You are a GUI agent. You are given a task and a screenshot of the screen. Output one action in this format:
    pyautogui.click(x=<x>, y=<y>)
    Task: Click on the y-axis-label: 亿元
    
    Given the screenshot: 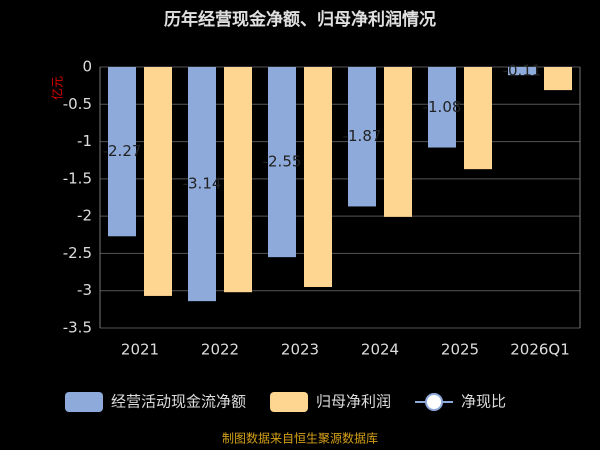 What is the action you would take?
    pyautogui.click(x=57, y=88)
    